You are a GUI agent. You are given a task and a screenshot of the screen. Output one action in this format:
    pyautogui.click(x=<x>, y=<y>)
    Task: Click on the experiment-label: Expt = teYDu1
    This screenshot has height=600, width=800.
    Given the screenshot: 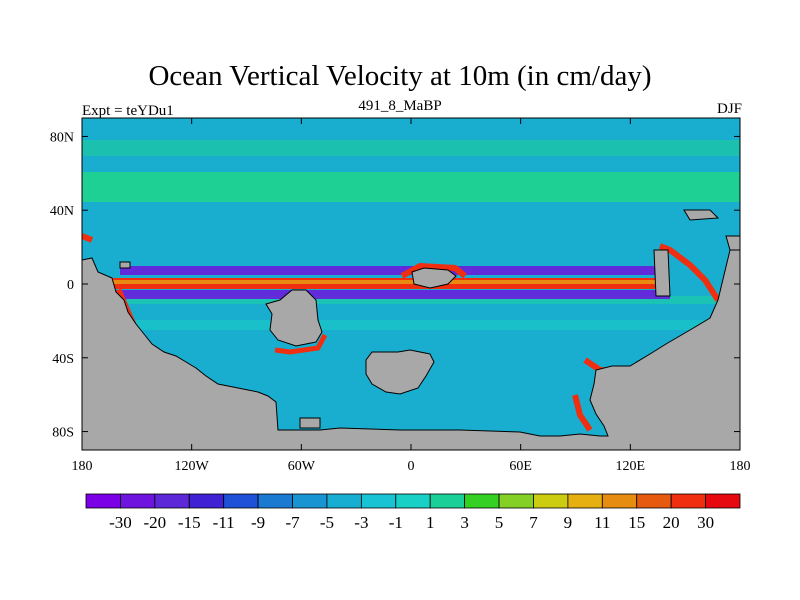 What is the action you would take?
    pyautogui.click(x=128, y=111)
    